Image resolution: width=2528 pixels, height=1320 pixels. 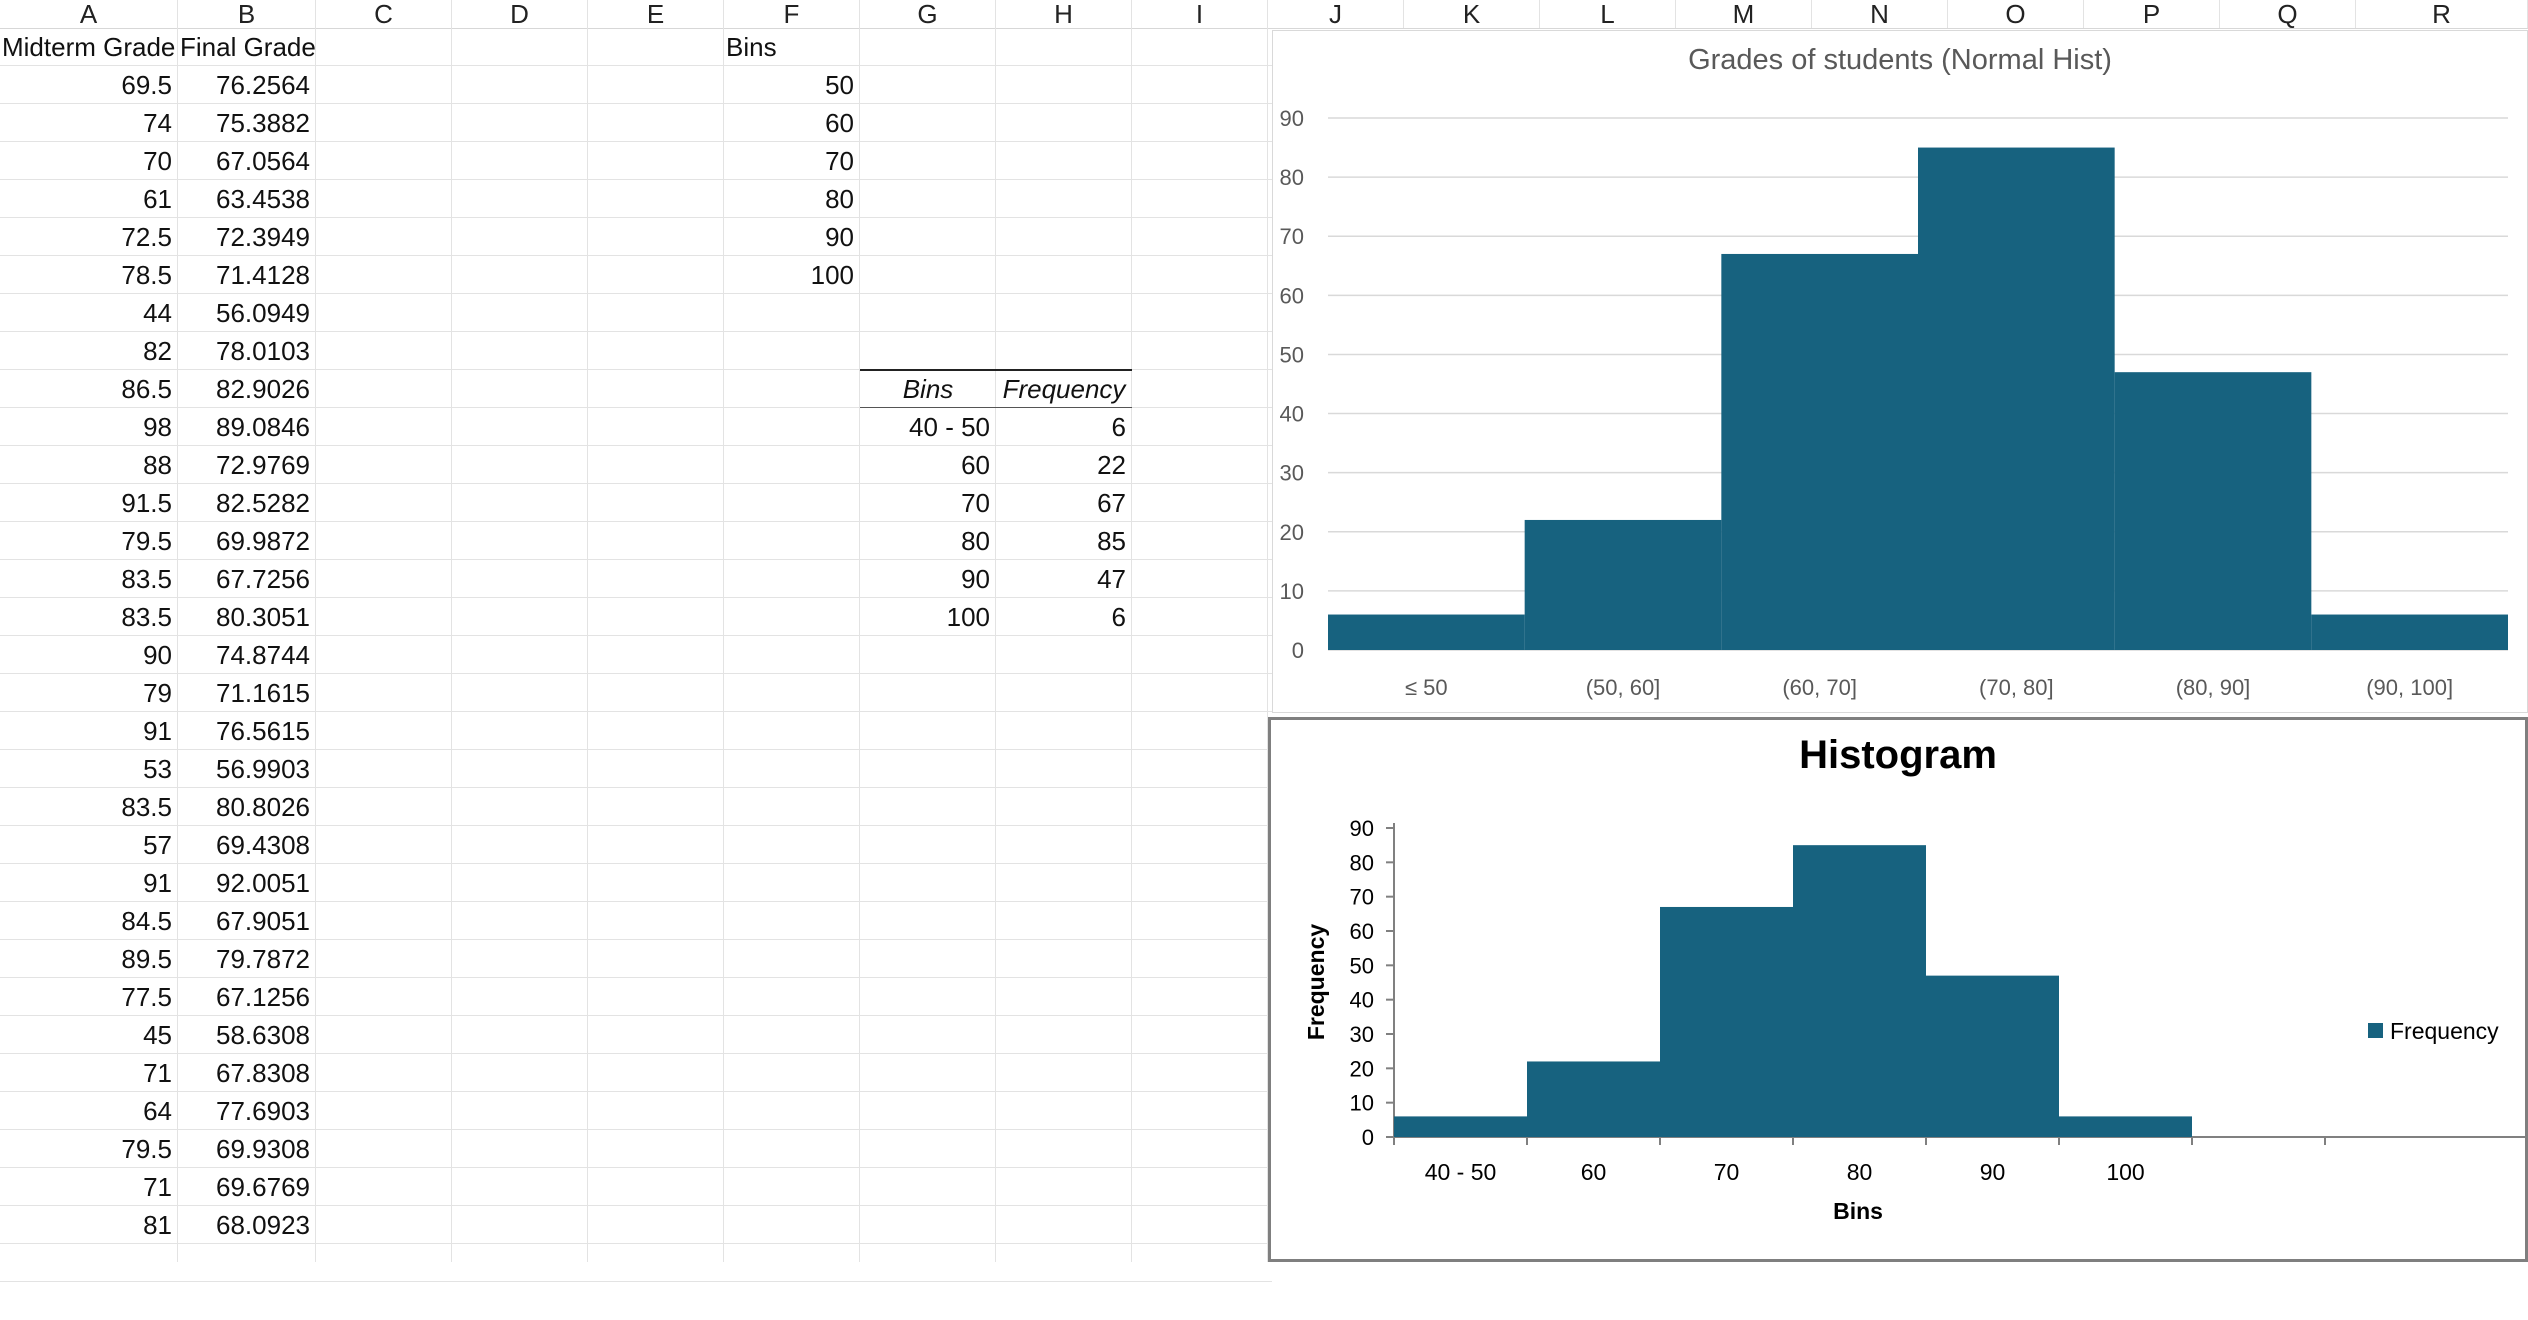 What do you see at coordinates (263, 921) in the screenshot?
I see `final-grade-cell: 67.9051` at bounding box center [263, 921].